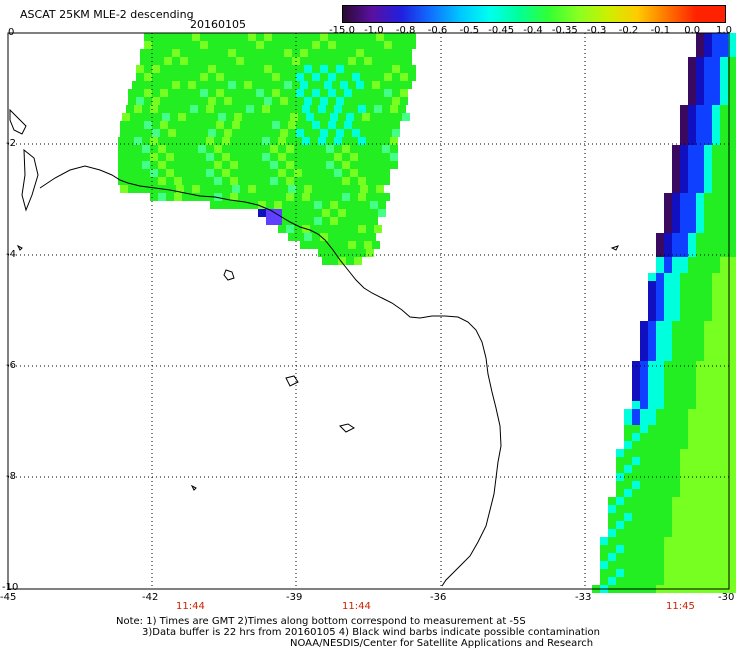 The width and height of the screenshot is (740, 650). Describe the element at coordinates (356, 606) in the screenshot. I see `time-label-2: 11:44` at that location.